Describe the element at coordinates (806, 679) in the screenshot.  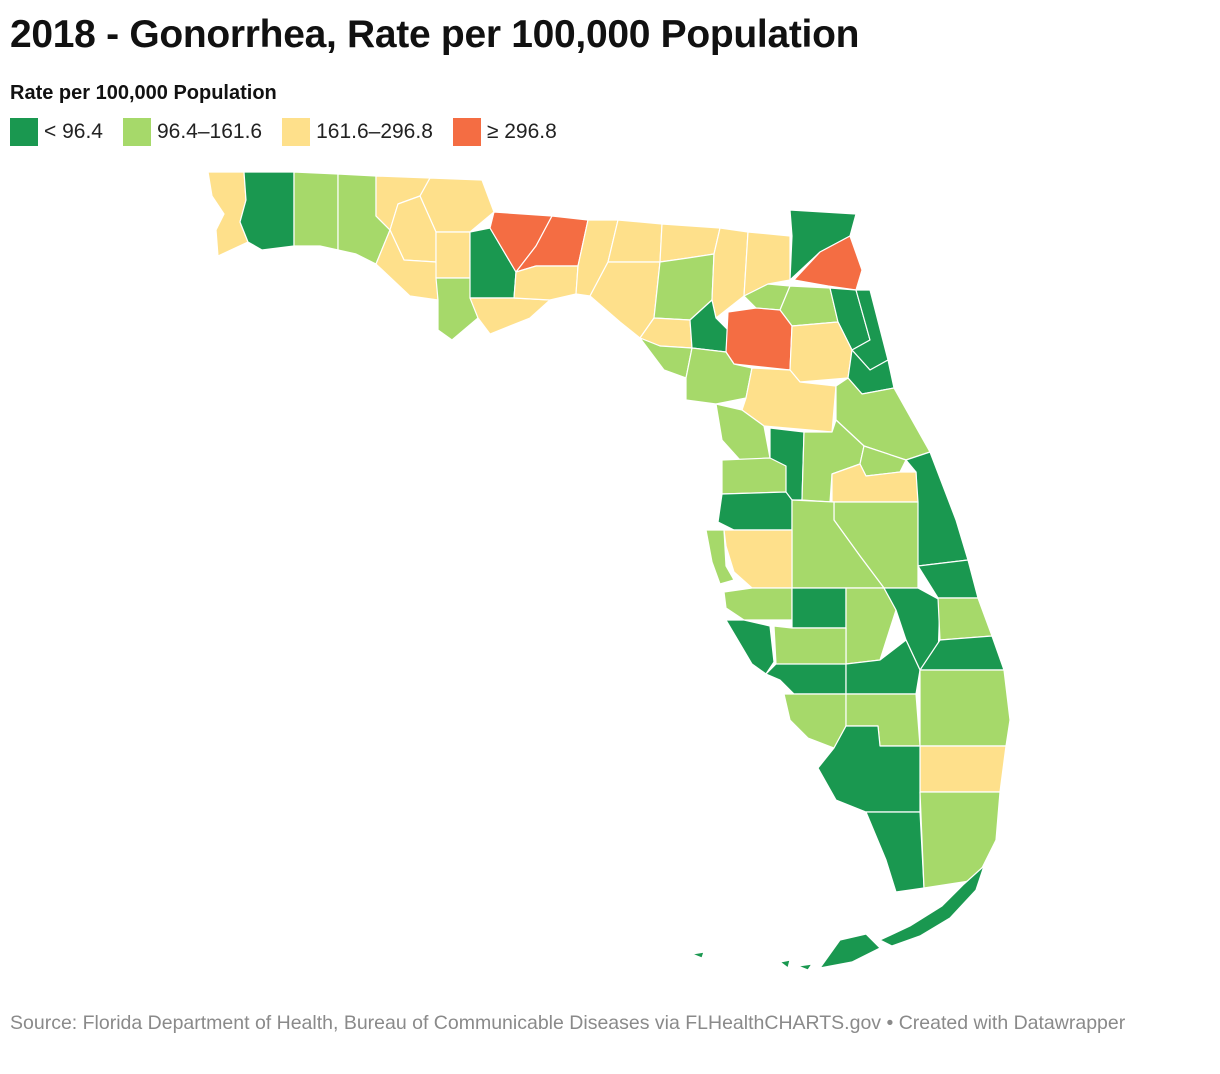
I see `county-charlotte` at that location.